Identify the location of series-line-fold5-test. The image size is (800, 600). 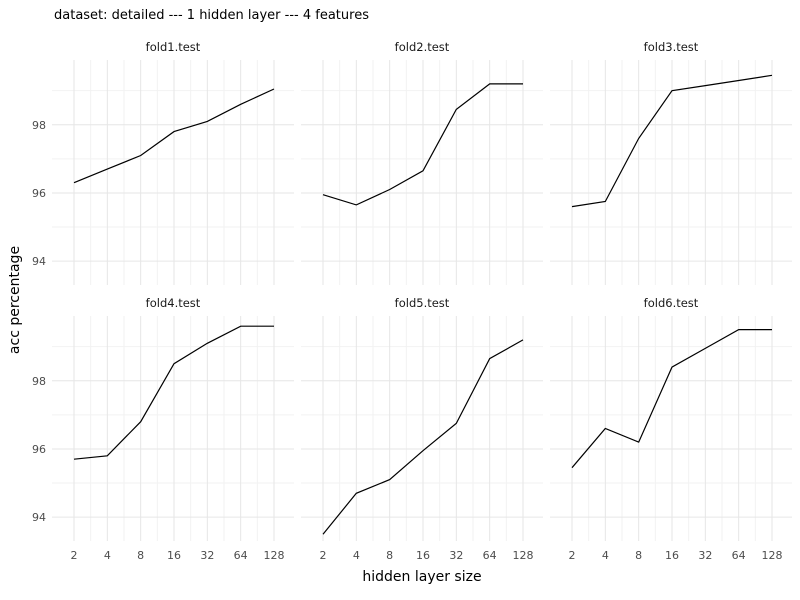
(423, 437).